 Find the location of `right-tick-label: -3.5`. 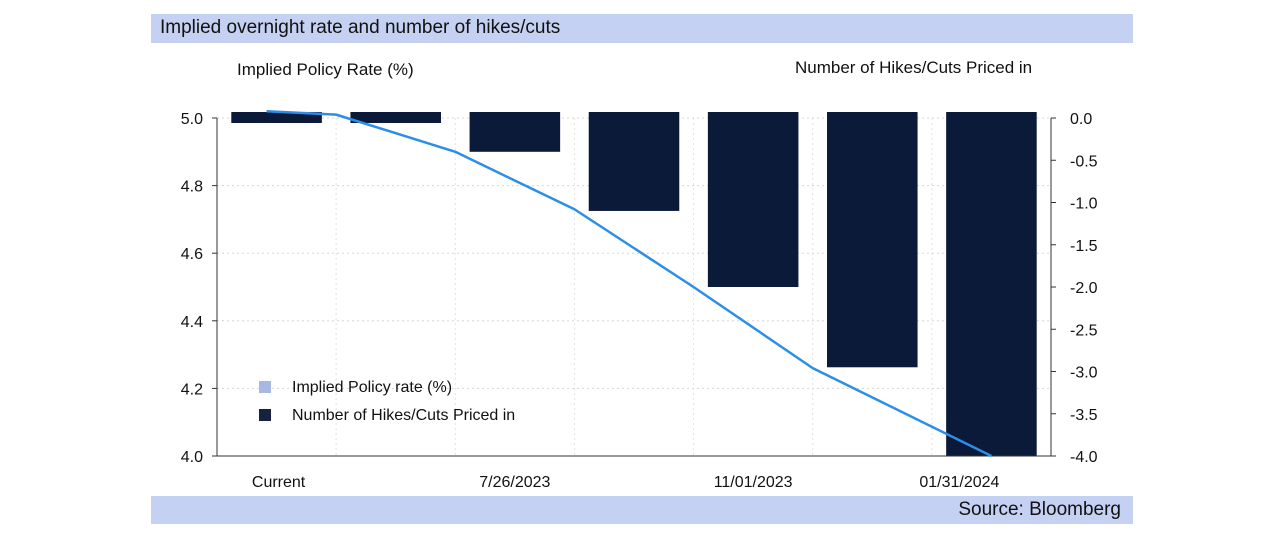

right-tick-label: -3.5 is located at coordinates (1084, 415).